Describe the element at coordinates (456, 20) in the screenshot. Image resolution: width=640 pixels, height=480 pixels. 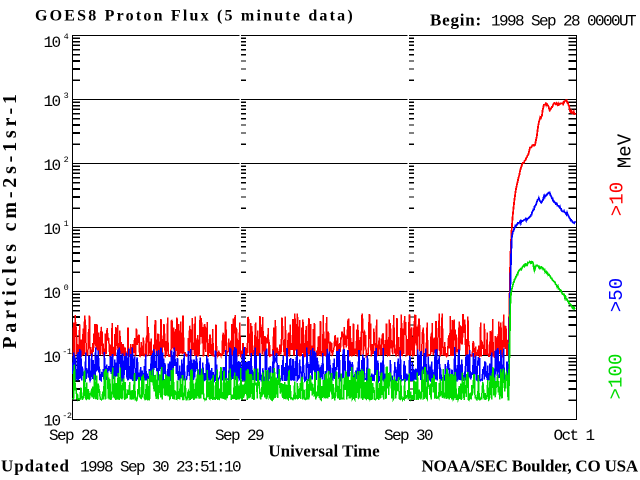
I see `svg-text: Begin:` at that location.